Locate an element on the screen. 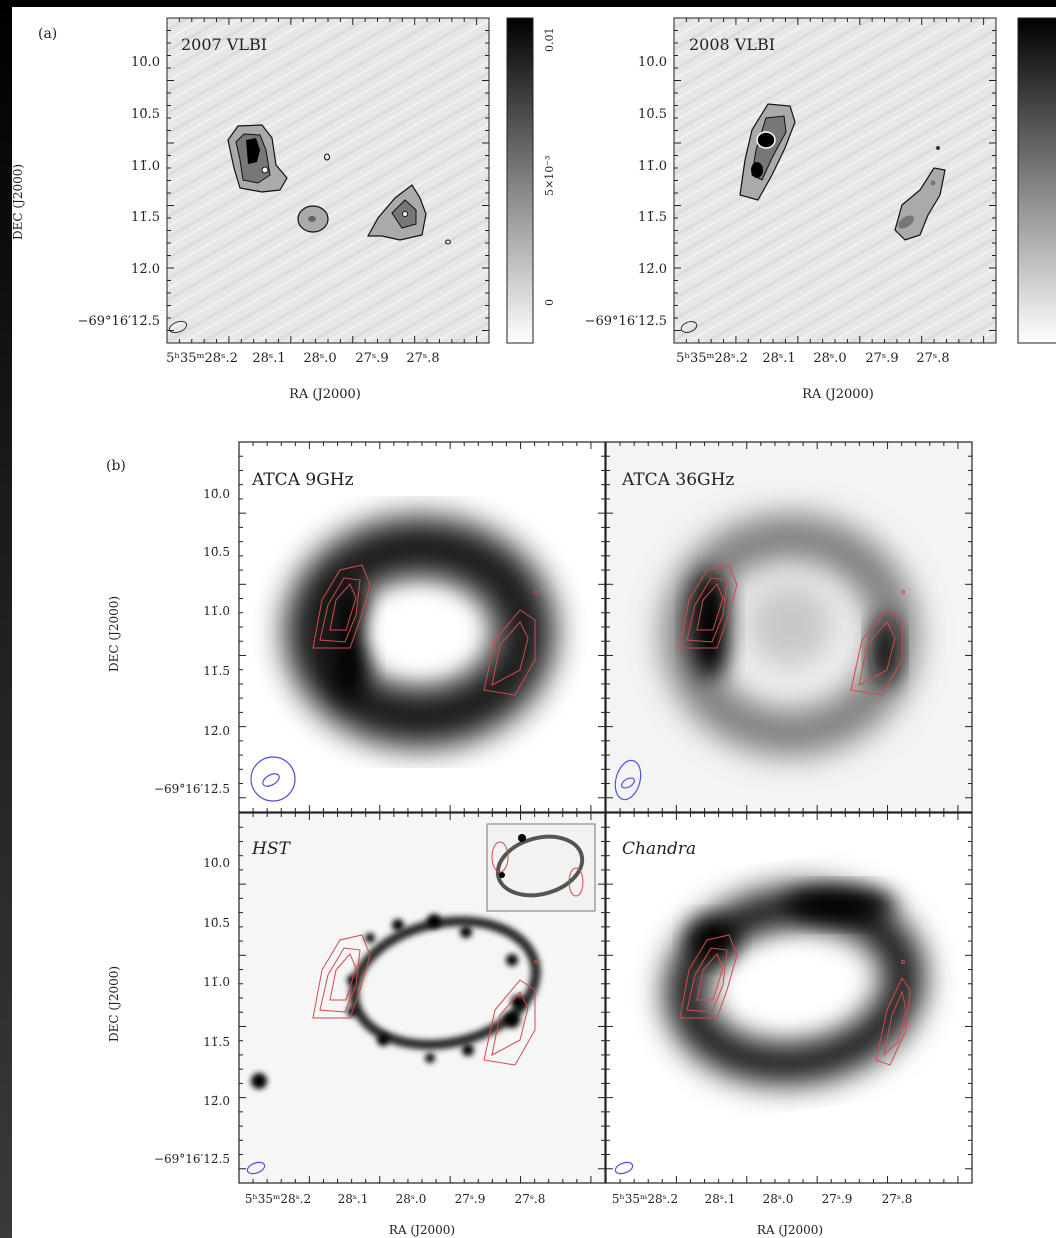 This screenshot has height=1238, width=1056. panel-a-dec-label: DEC (J2000) is located at coordinates (18, 202).